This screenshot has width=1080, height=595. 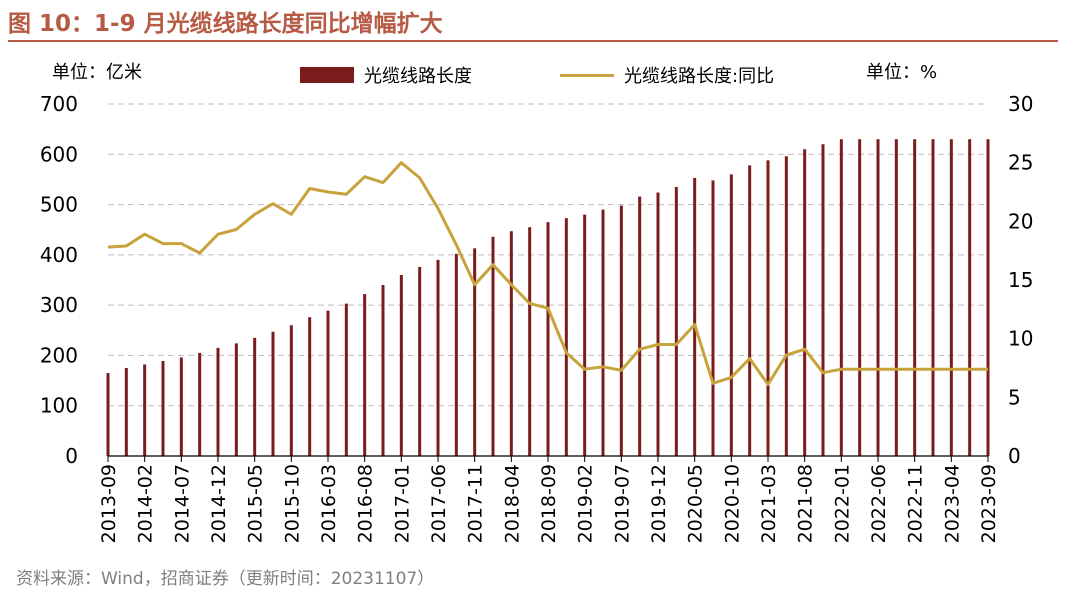 What do you see at coordinates (97, 72) in the screenshot?
I see `left-axis-unit: 单位：亿米` at bounding box center [97, 72].